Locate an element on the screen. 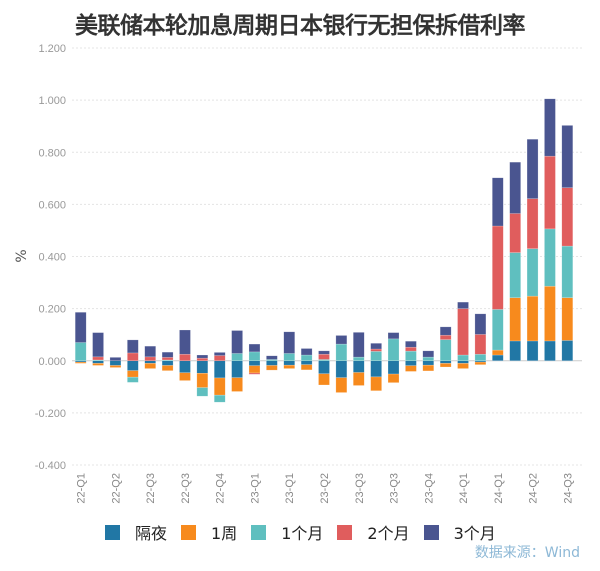 Image resolution: width=600 pixels, height=571 pixels. y-tick-label: -0.400 is located at coordinates (50, 466).